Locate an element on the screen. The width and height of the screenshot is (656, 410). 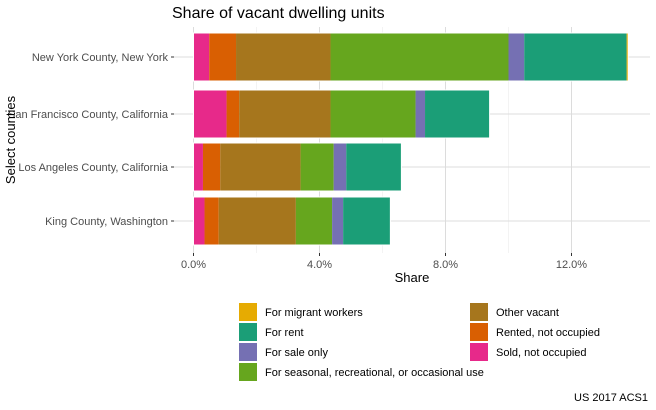
y-tick-label: New York County, New York is located at coordinates (100, 58).